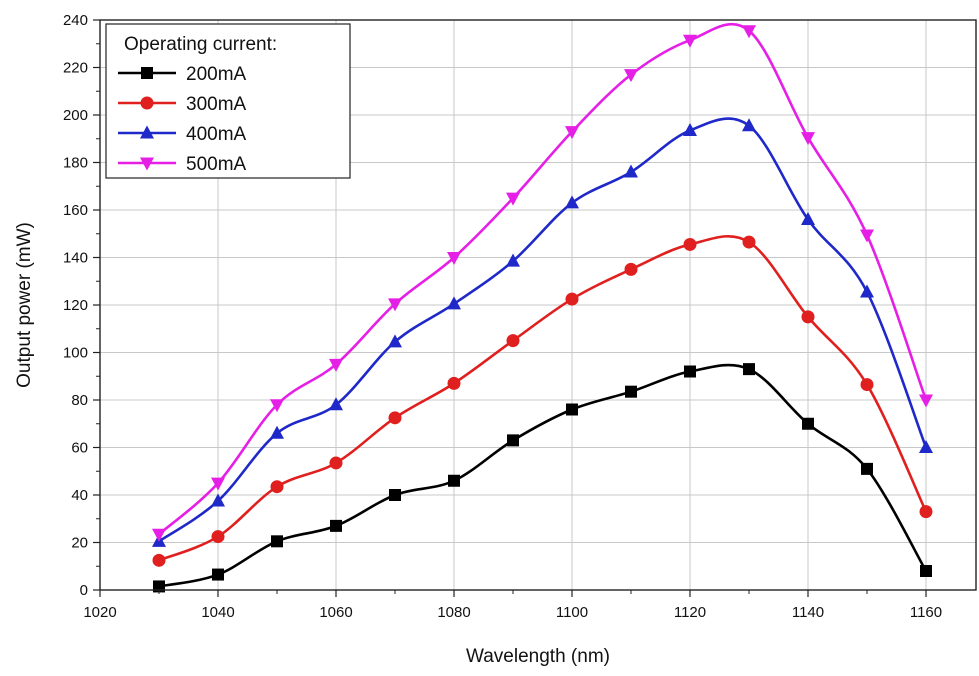 The width and height of the screenshot is (979, 676). What do you see at coordinates (538, 656) in the screenshot?
I see `x-axis-title: Wavelength (nm)` at bounding box center [538, 656].